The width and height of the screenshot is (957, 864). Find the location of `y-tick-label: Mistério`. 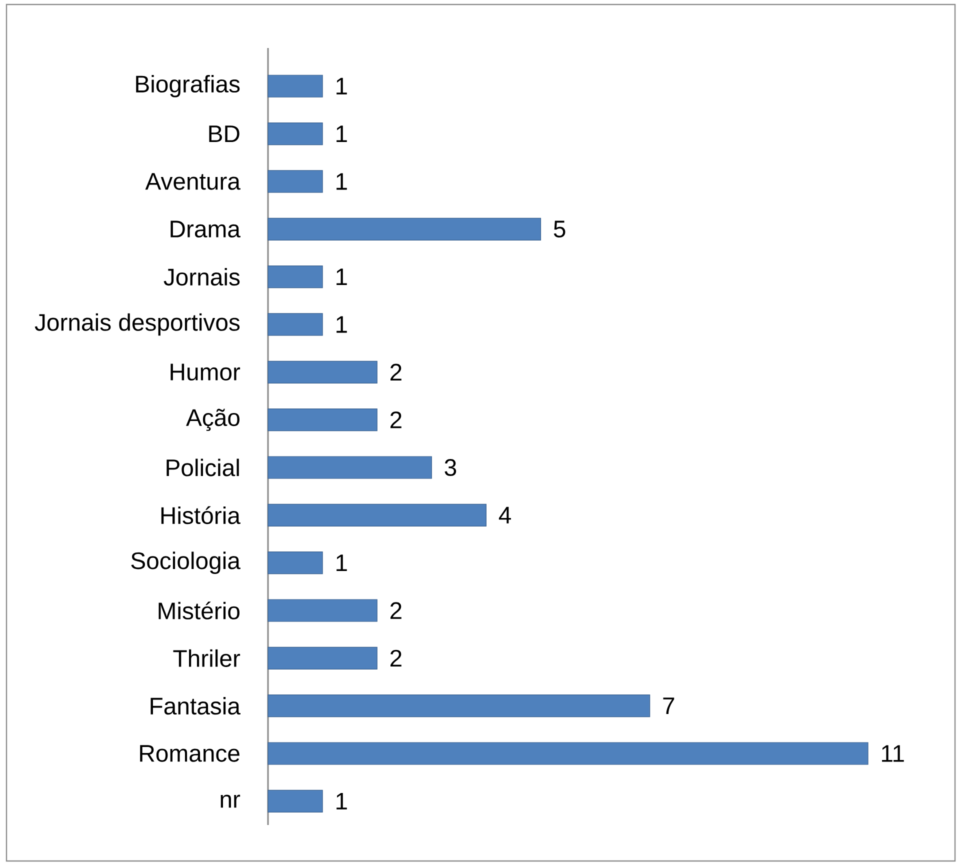

y-tick-label: Mistério is located at coordinates (199, 611).